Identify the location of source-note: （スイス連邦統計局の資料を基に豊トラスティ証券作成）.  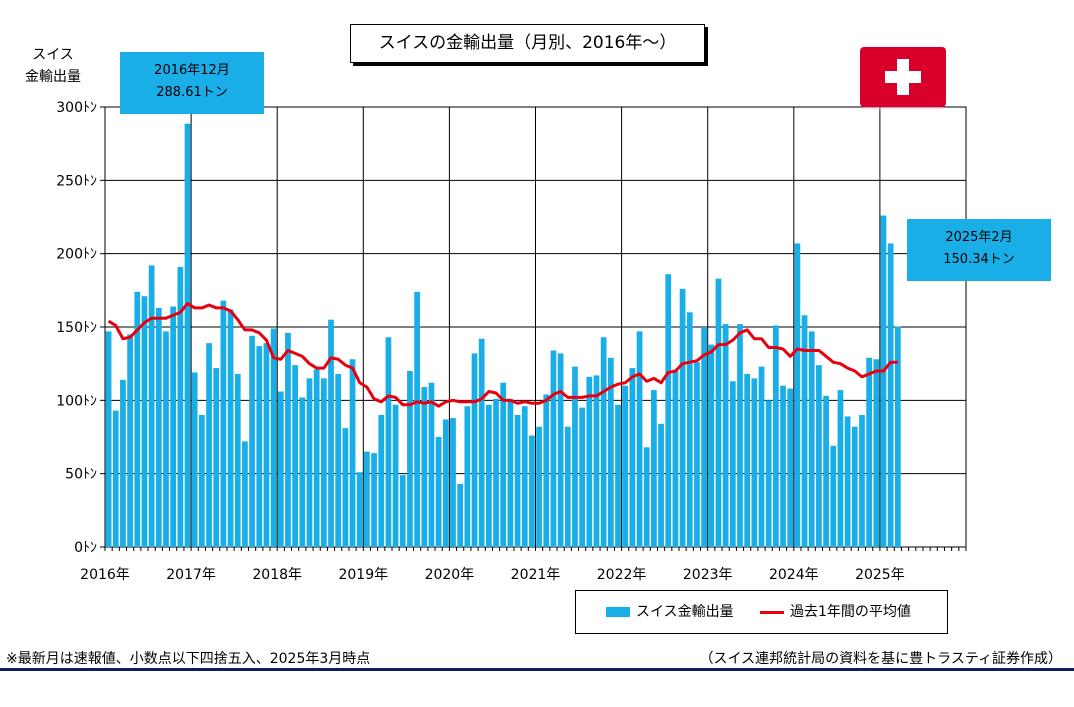
(880, 659).